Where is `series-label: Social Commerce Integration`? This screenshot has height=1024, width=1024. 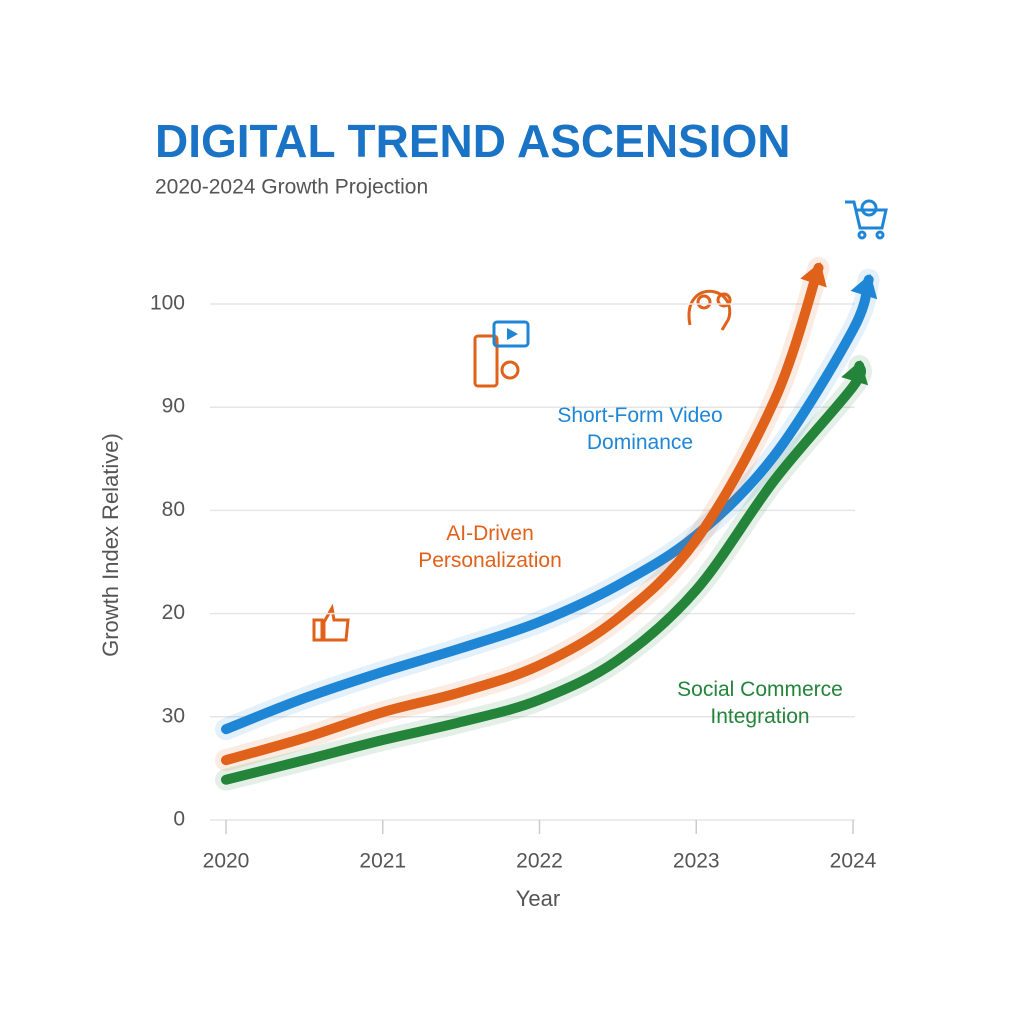
series-label: Social Commerce Integration is located at coordinates (760, 703).